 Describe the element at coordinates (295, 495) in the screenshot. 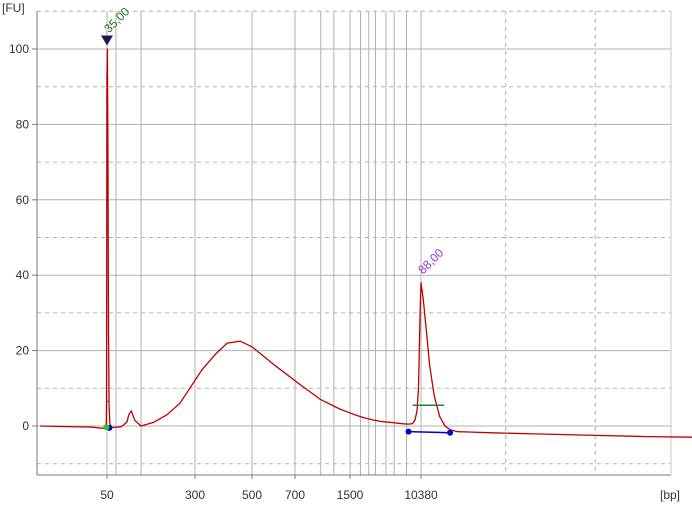

I see `x-tick-label: 700` at that location.